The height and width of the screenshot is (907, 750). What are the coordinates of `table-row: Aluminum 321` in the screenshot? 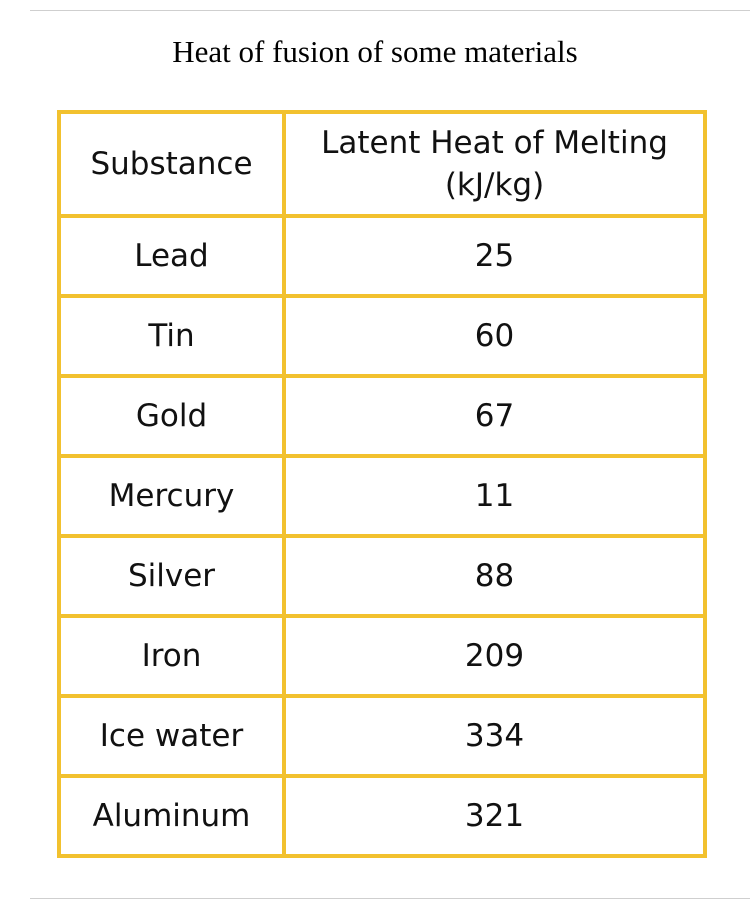 It's located at (382, 816).